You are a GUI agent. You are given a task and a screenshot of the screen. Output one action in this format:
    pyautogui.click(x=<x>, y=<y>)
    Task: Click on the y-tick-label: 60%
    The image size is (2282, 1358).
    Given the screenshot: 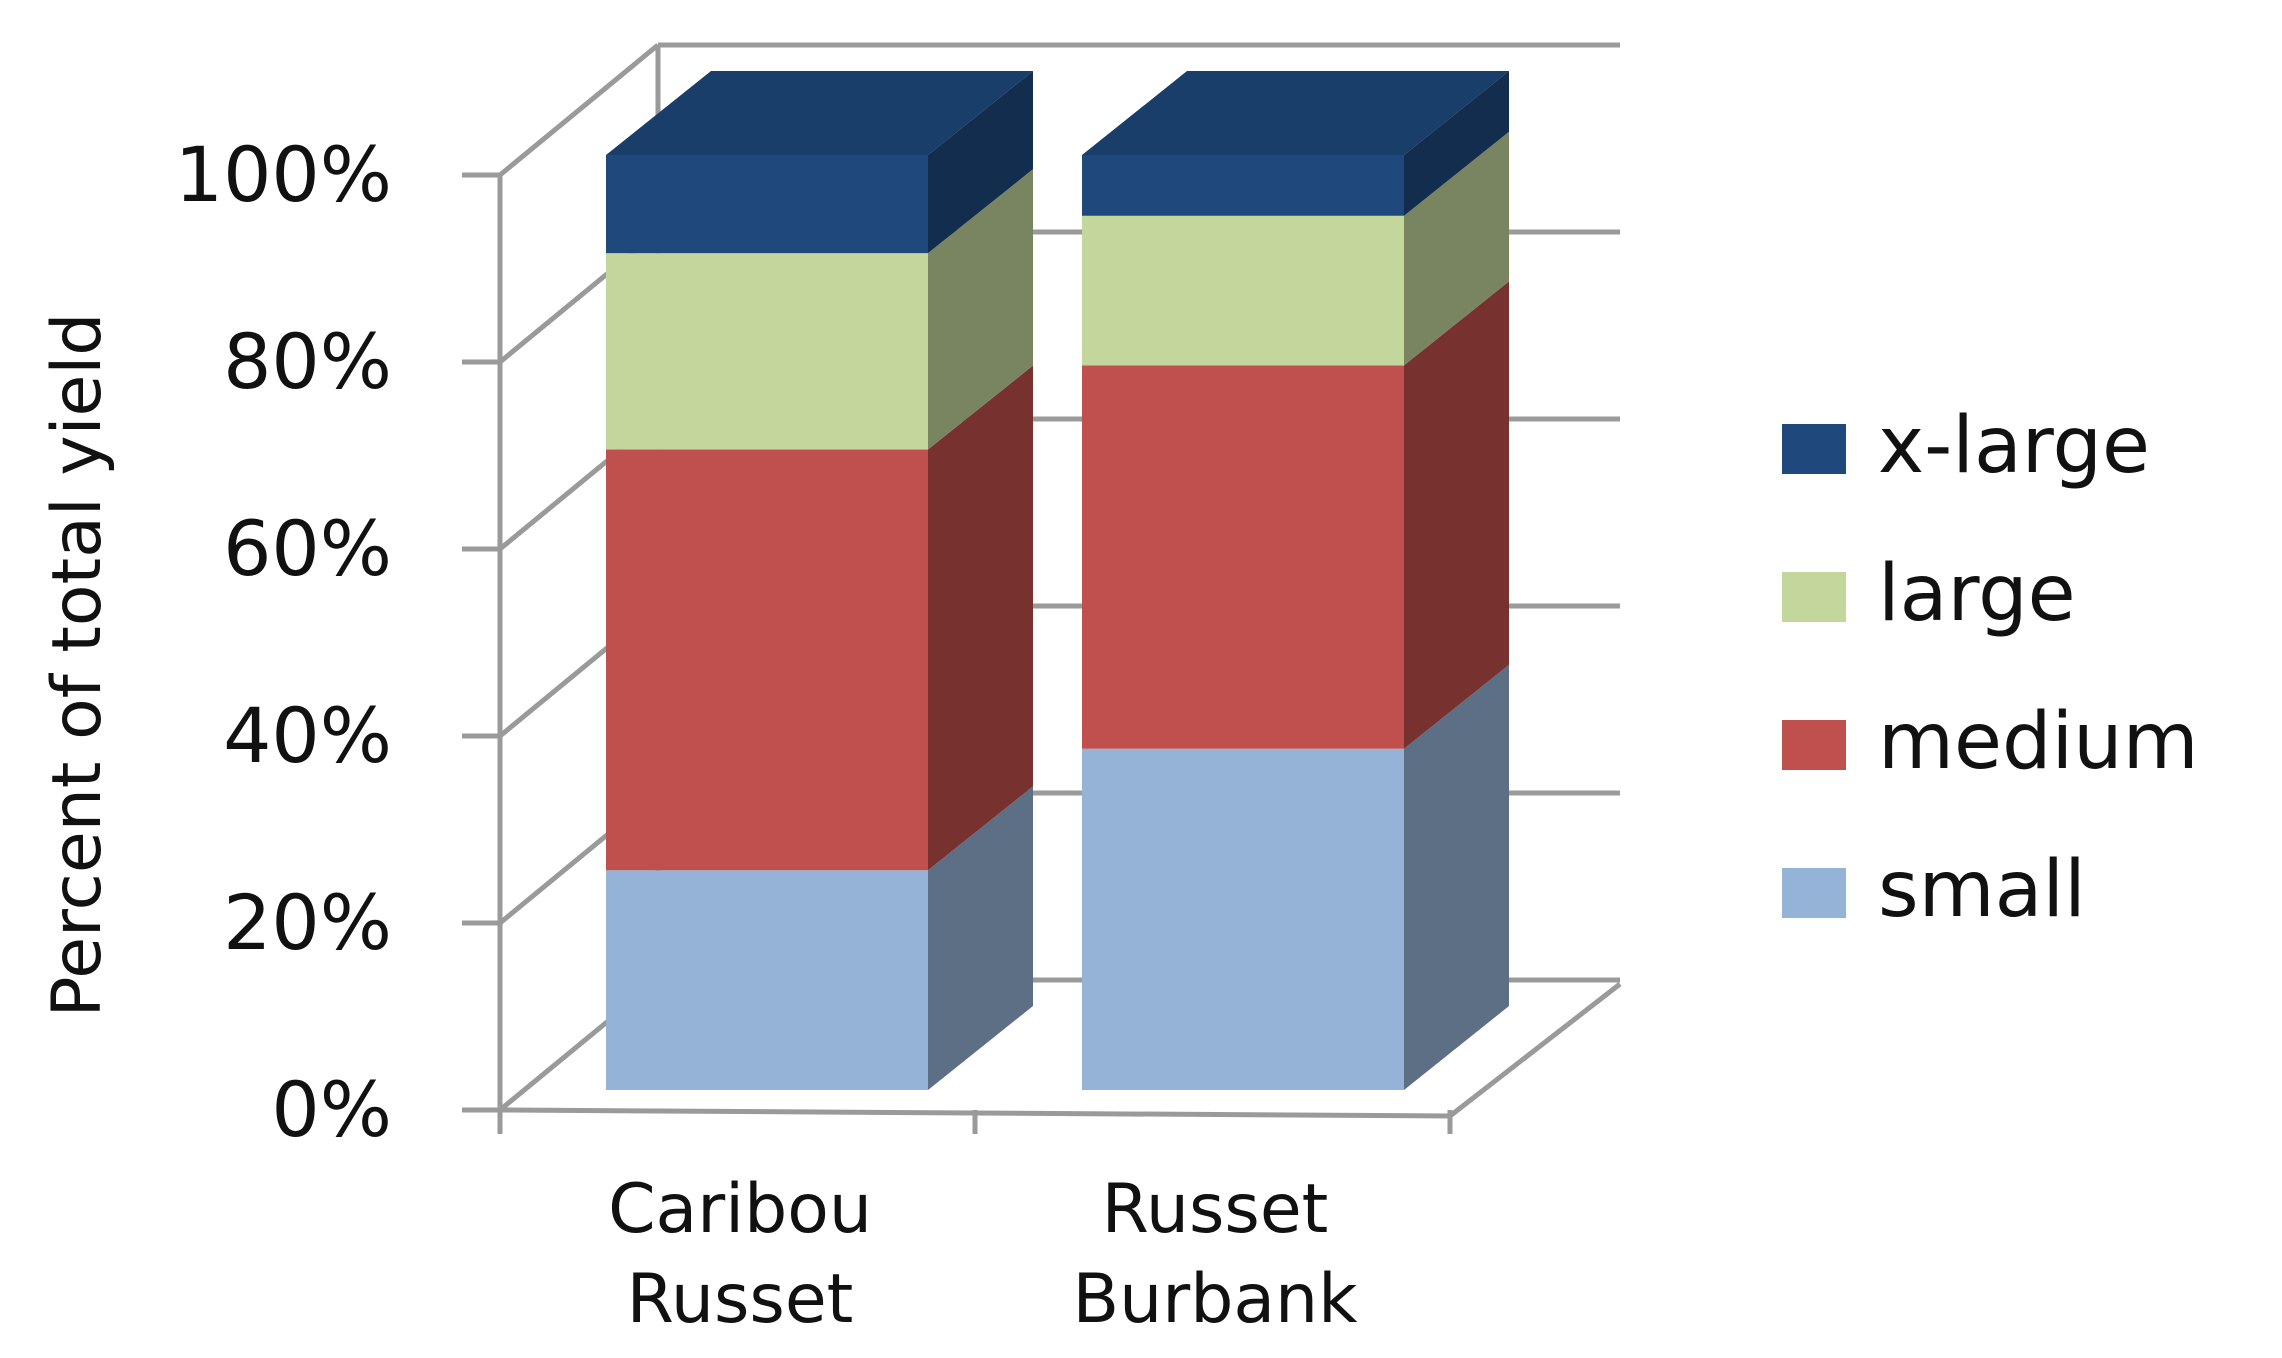 What is the action you would take?
    pyautogui.click(x=307, y=548)
    